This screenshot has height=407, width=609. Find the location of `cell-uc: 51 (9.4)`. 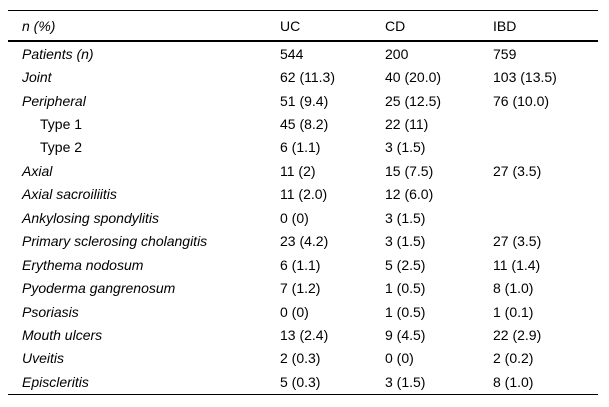

cell-uc: 51 (9.4) is located at coordinates (304, 100).